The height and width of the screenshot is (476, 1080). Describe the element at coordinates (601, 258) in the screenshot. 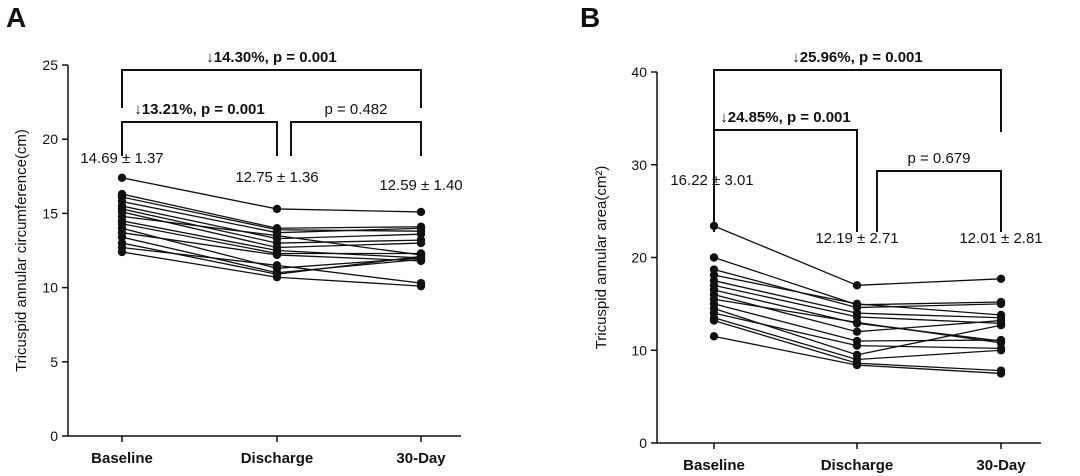

I see `y-axis-title: Tricuspid annular area(cm²)` at that location.